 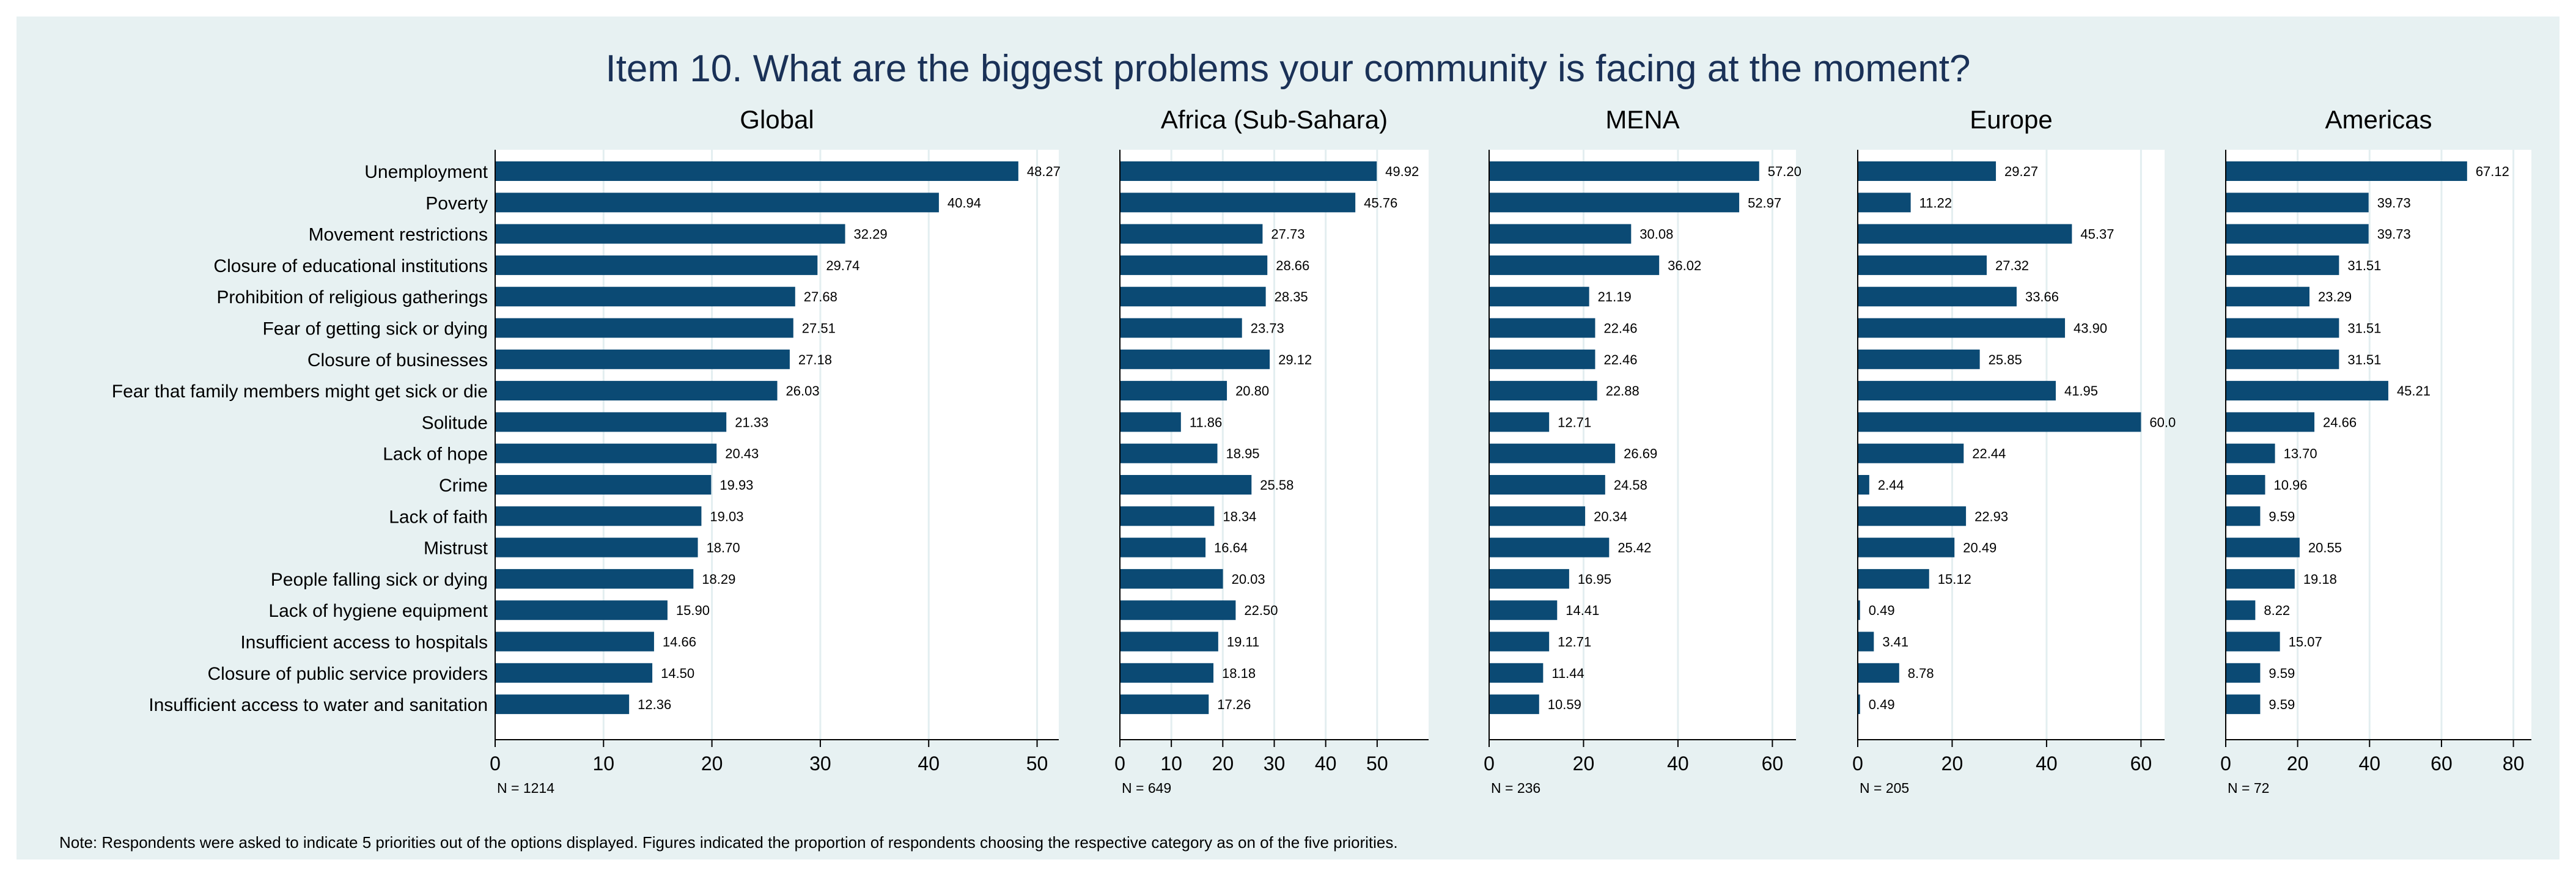 I want to click on value-label: 31.51, so click(x=2364, y=359).